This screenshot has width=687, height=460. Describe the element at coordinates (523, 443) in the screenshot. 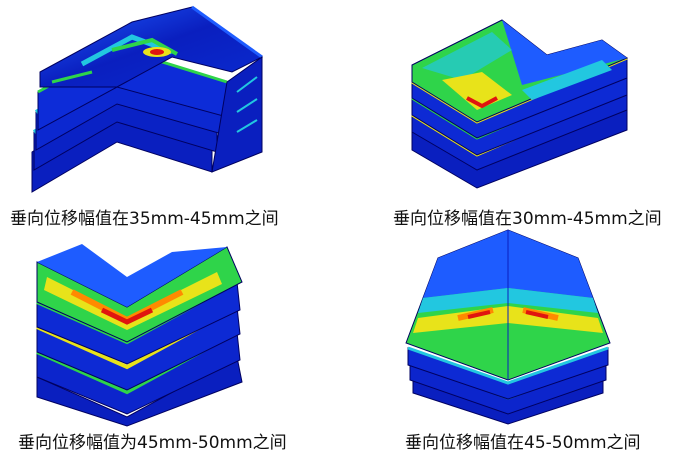

I see `caption-panel-4: 垂向位移幅值在45-50mm之间` at that location.